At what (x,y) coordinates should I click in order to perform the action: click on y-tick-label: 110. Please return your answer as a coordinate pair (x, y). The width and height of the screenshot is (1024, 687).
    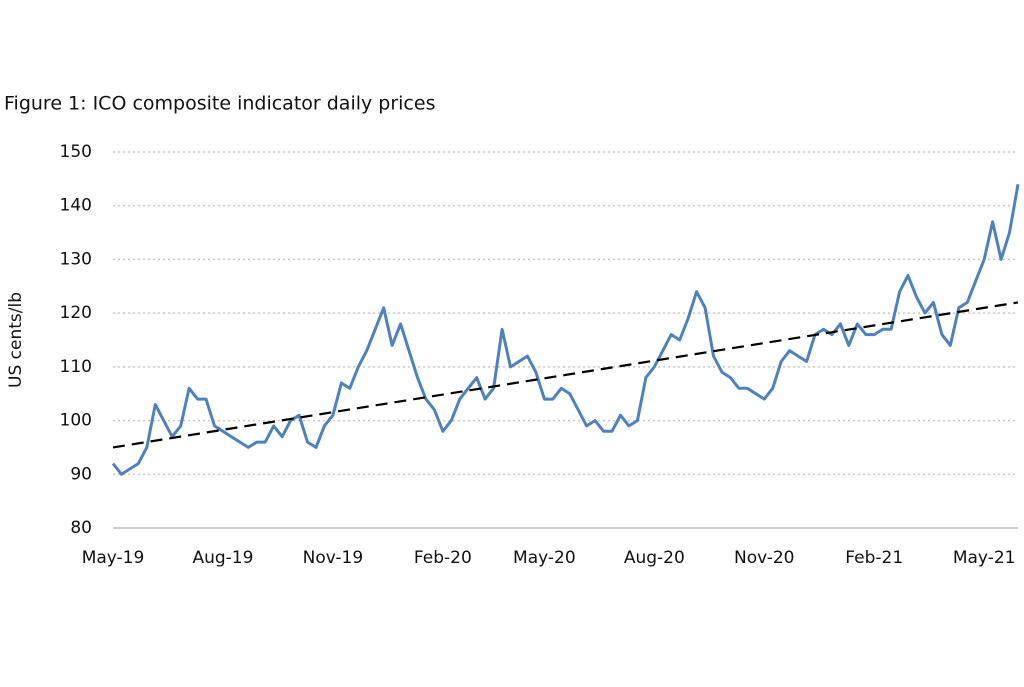
    Looking at the image, I should click on (76, 367).